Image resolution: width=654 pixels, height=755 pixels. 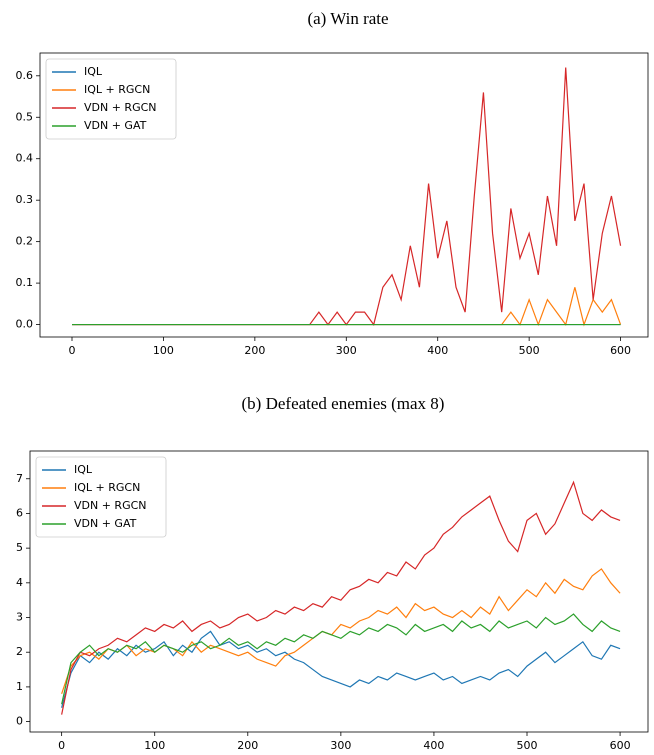 I want to click on y-tick-label: 0.1, so click(x=25, y=282).